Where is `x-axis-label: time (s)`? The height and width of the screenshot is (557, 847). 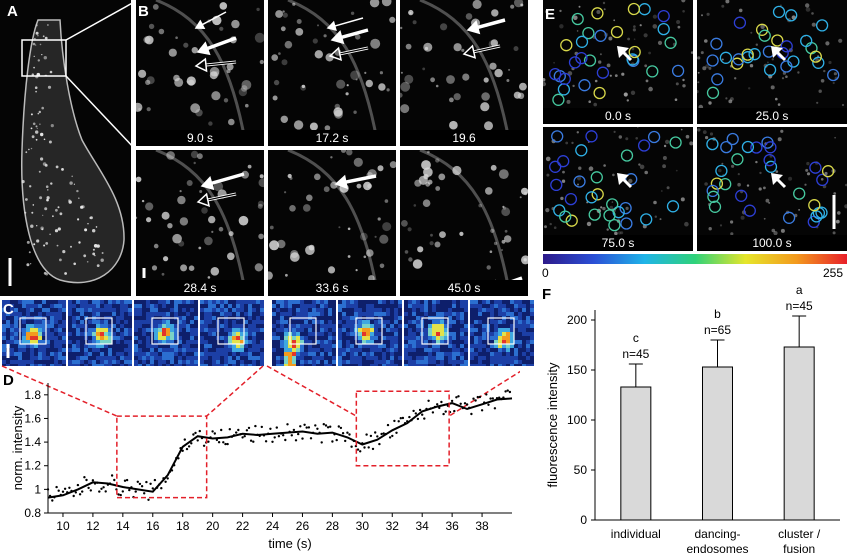
x-axis-label: time (s) is located at coordinates (289, 543).